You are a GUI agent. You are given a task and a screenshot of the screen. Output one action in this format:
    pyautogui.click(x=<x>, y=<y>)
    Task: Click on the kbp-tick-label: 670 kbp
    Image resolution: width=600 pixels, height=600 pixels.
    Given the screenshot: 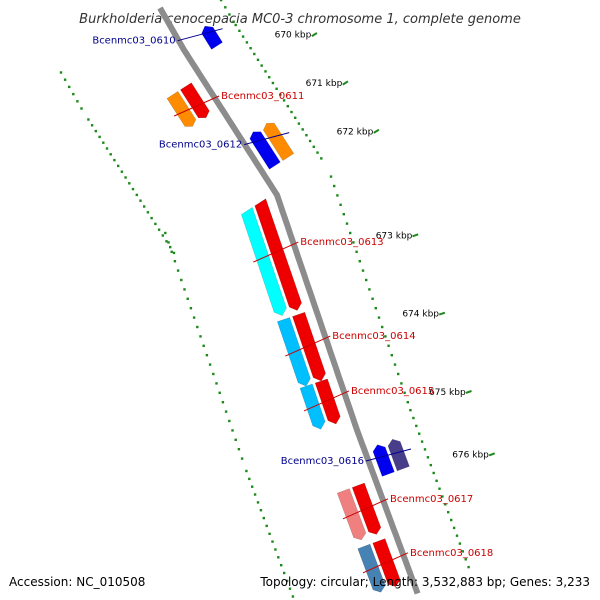 What is the action you would take?
    pyautogui.click(x=293, y=36)
    